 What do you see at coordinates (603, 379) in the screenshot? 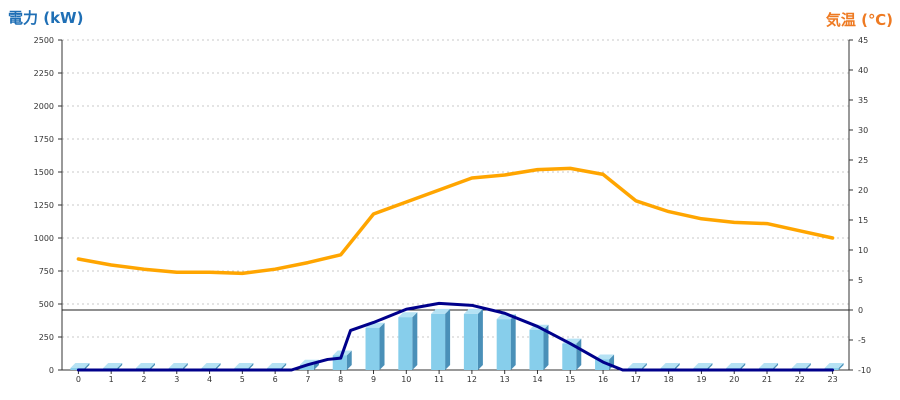
I see `x-axis-tick-label: 16` at bounding box center [603, 379].